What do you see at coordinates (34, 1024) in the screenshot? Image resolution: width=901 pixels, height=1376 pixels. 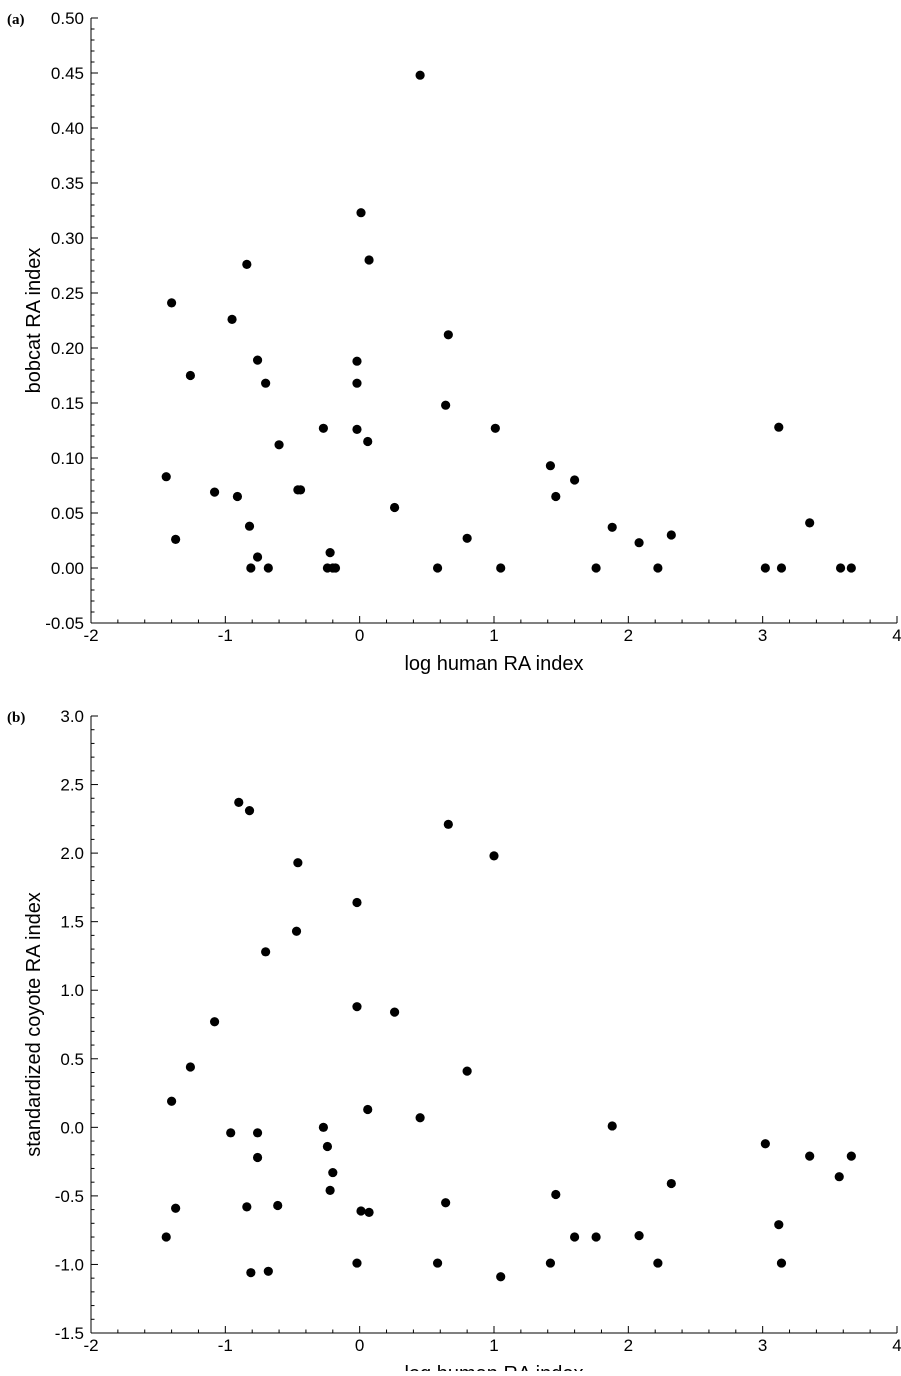 I see `y-axis-title: standardized coyote RA index` at bounding box center [34, 1024].